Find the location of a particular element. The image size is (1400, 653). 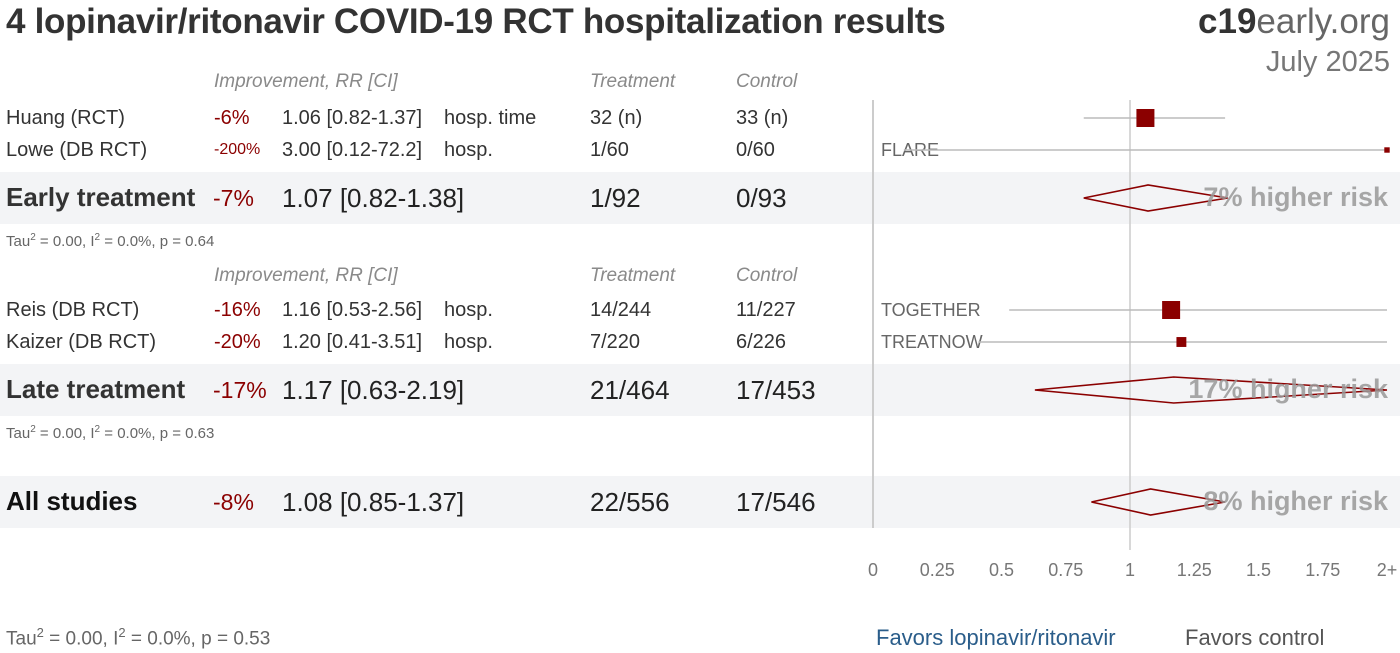

early-heterogeneity: Tau2 = 0.00, I2 = 0.0%, p = 0.64 is located at coordinates (110, 241).